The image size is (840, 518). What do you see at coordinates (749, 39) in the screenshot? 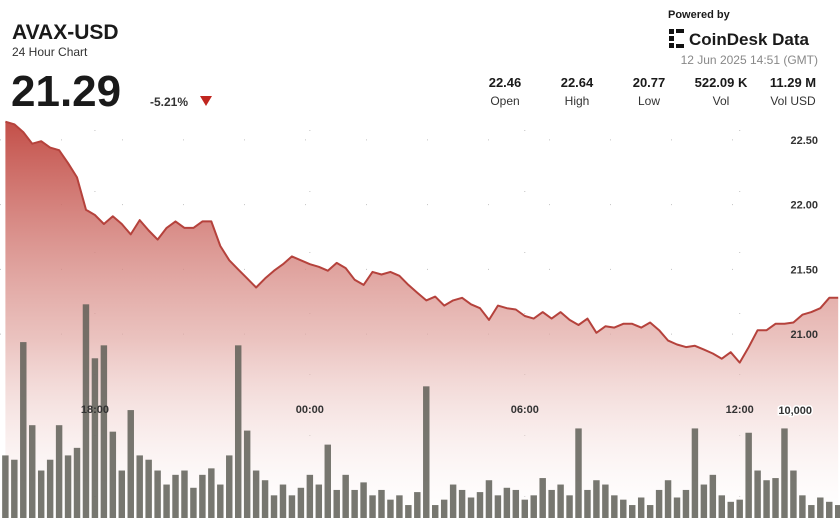
I see `brand-name: CoinDesk Data` at bounding box center [749, 39].